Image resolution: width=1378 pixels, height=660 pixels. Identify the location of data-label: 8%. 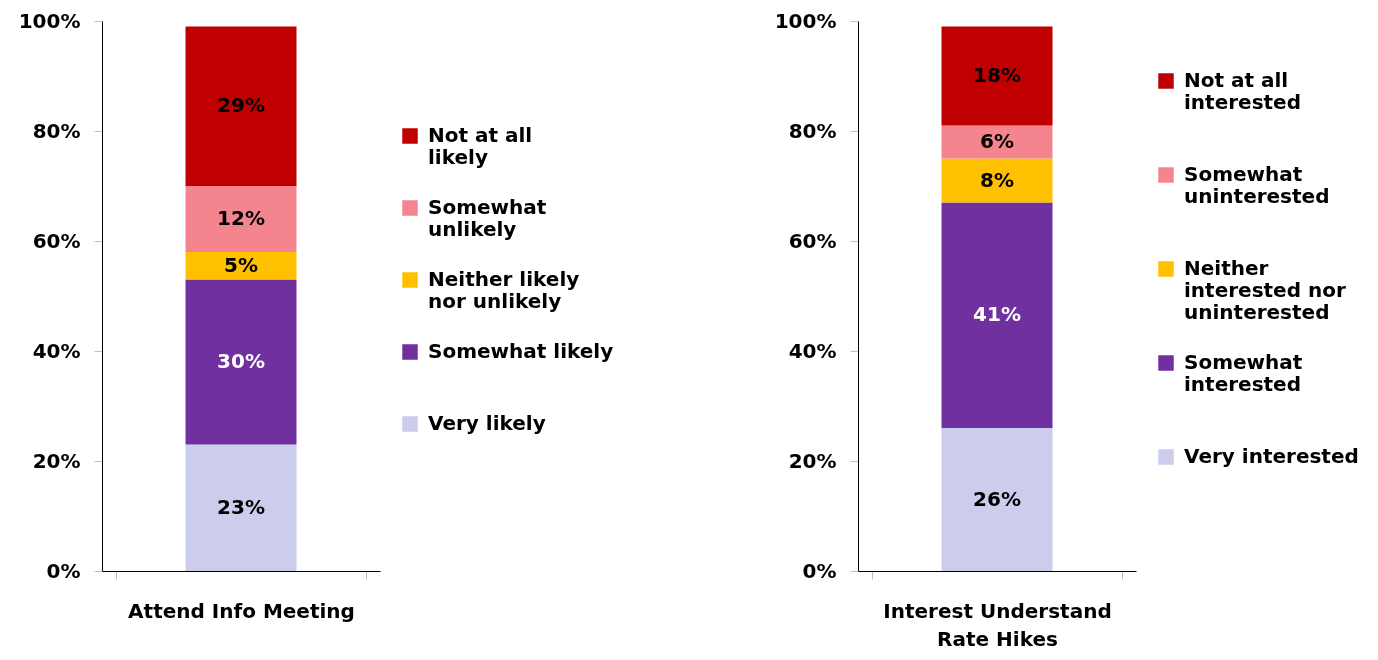
(997, 179).